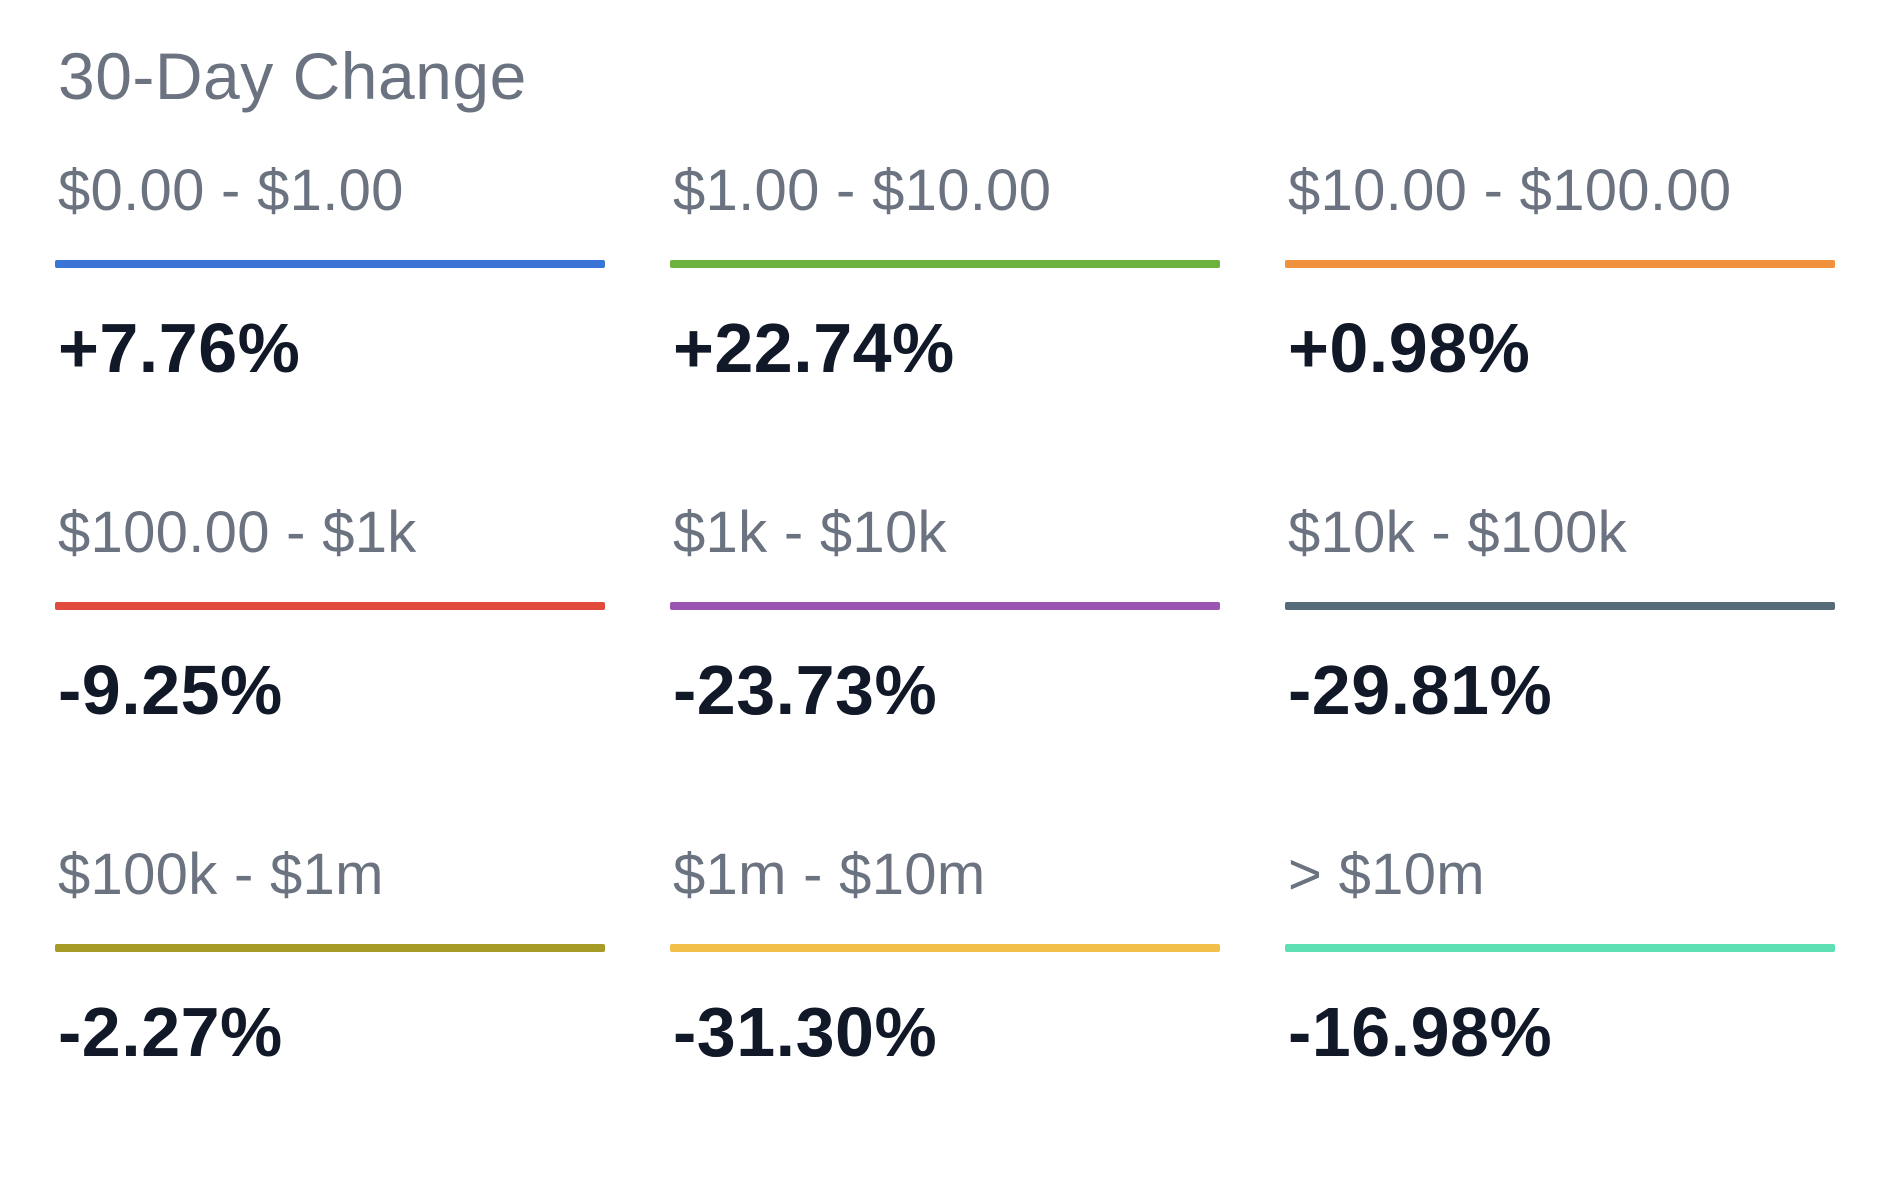 The width and height of the screenshot is (1895, 1181). I want to click on bucket-range-label: $10.00 - $100.00, so click(1510, 190).